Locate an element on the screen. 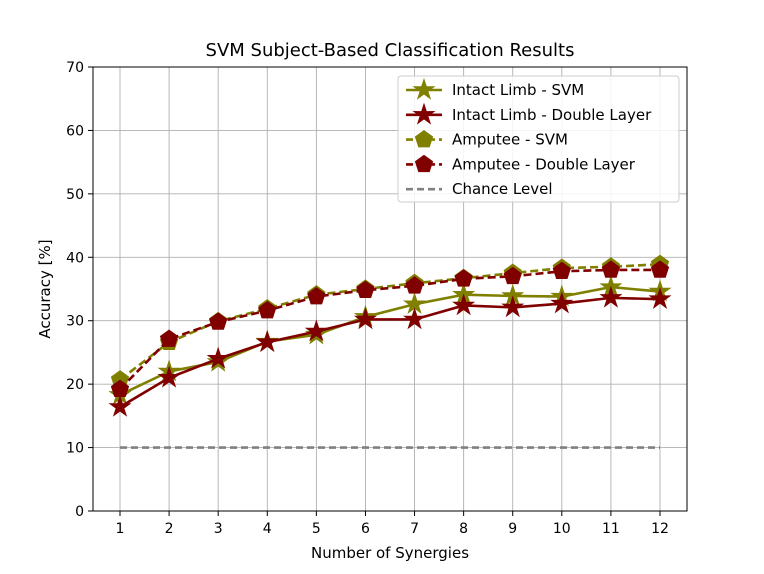 This screenshot has height=574, width=764. legend-entry: Amputee - Double Layer is located at coordinates (521, 163).